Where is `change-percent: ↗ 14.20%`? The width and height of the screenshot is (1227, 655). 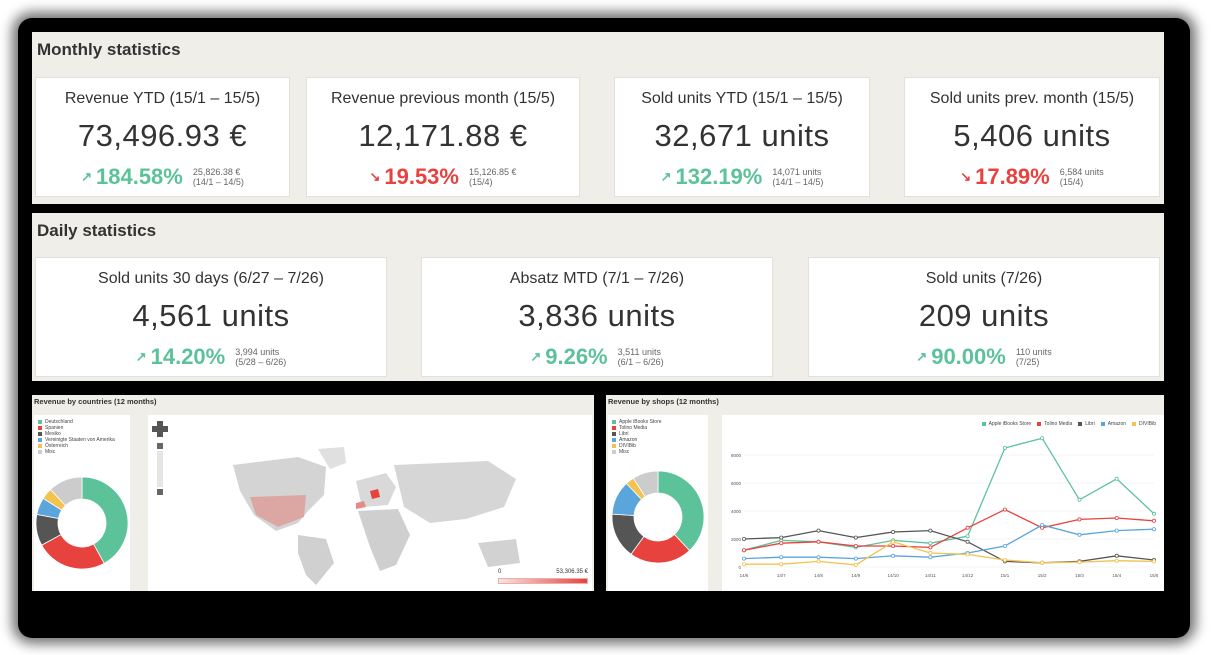
change-percent: ↗ 14.20% is located at coordinates (181, 357).